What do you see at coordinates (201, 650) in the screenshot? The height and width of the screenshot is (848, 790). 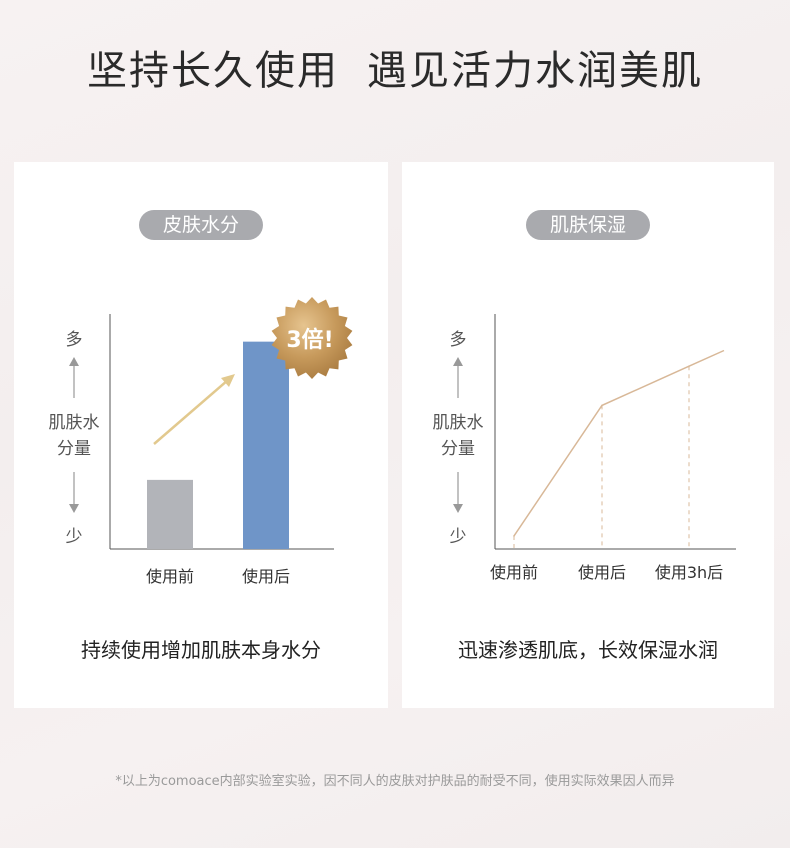 I see `moisture-caption: 持续使用增加肌肤本身水分` at bounding box center [201, 650].